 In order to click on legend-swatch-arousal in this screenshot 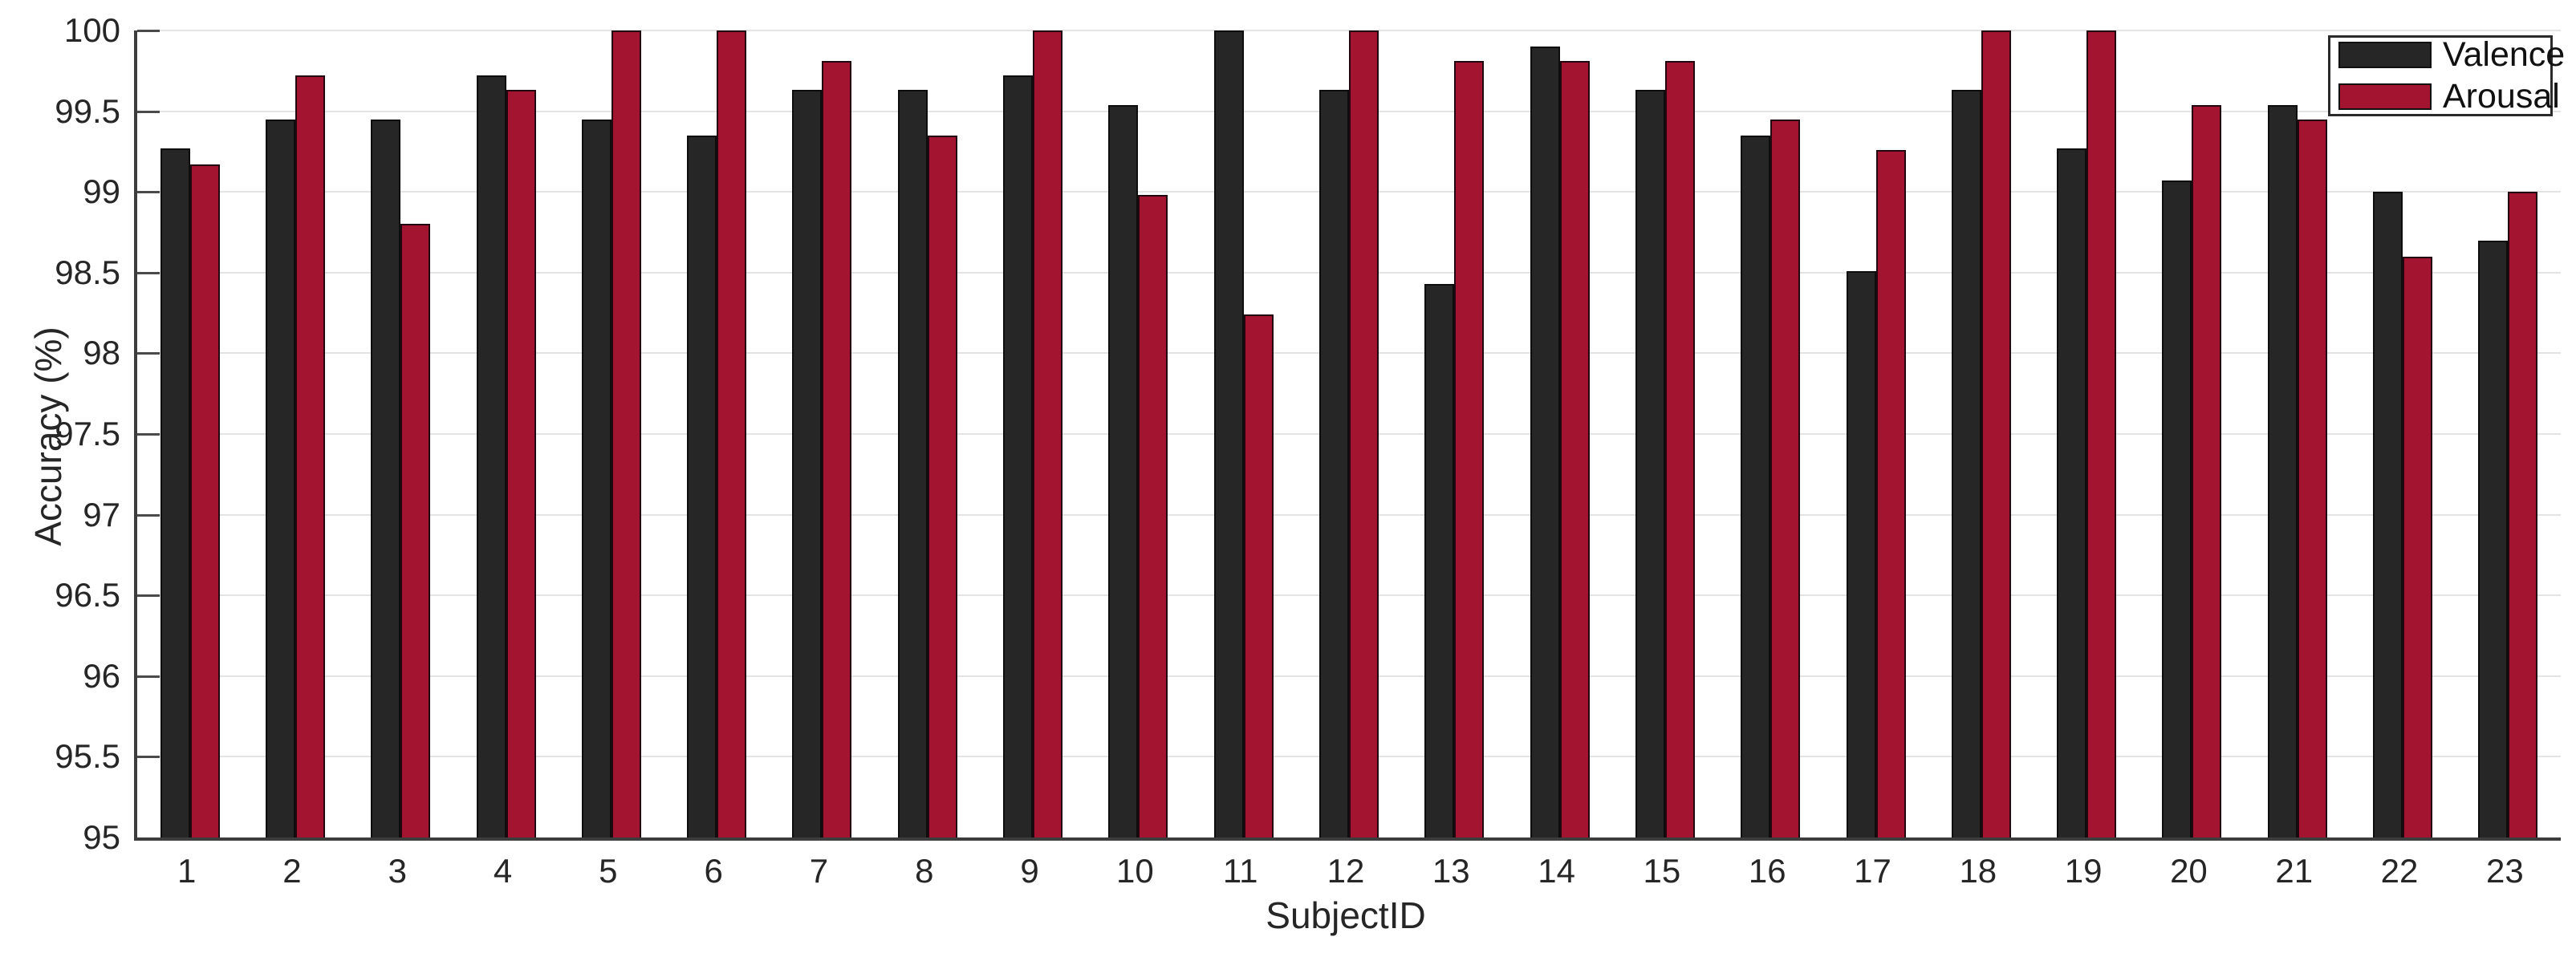, I will do `click(2385, 96)`.